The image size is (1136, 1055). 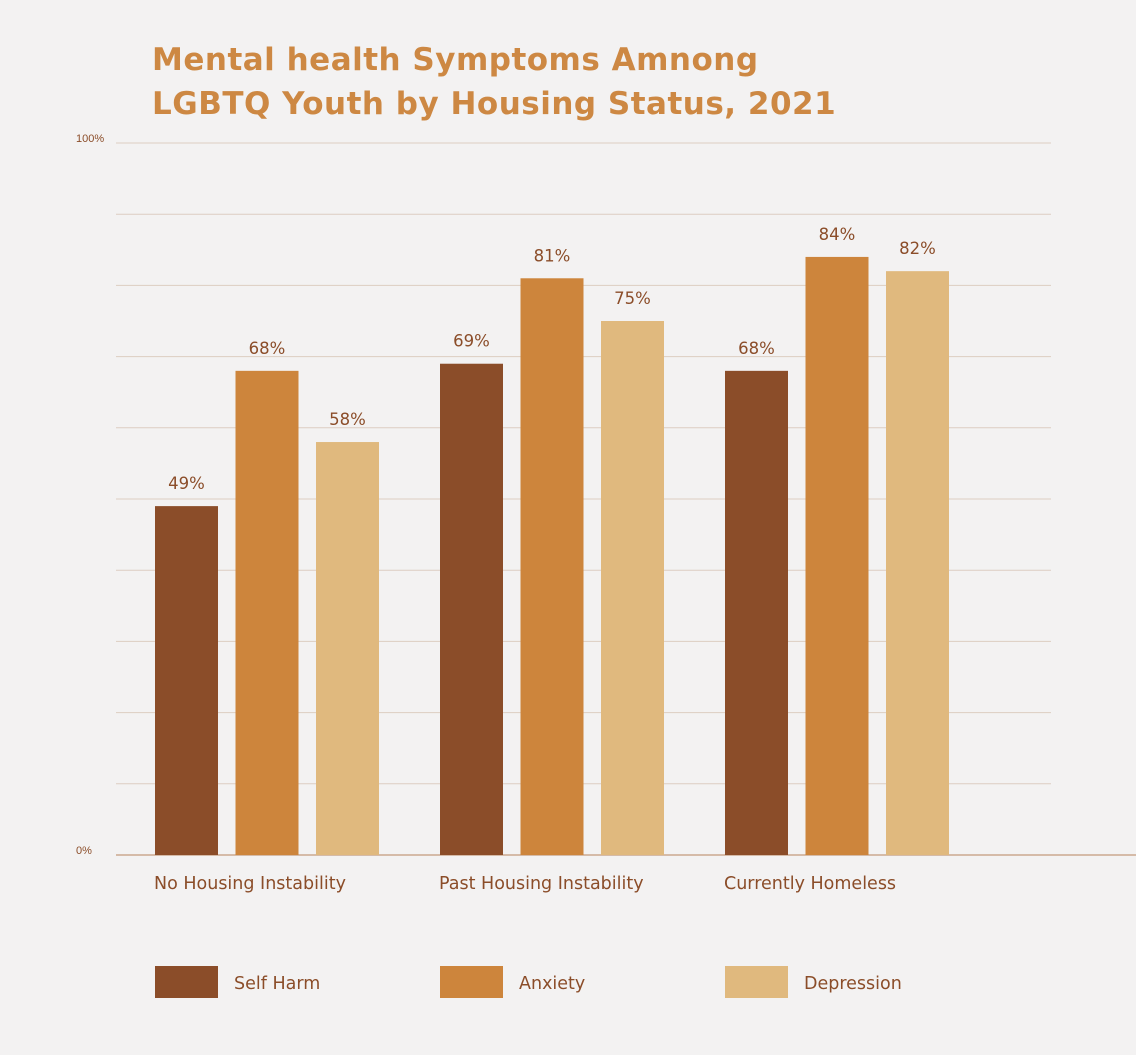 What do you see at coordinates (90, 139) in the screenshot?
I see `y-tick-label-100: 100%` at bounding box center [90, 139].